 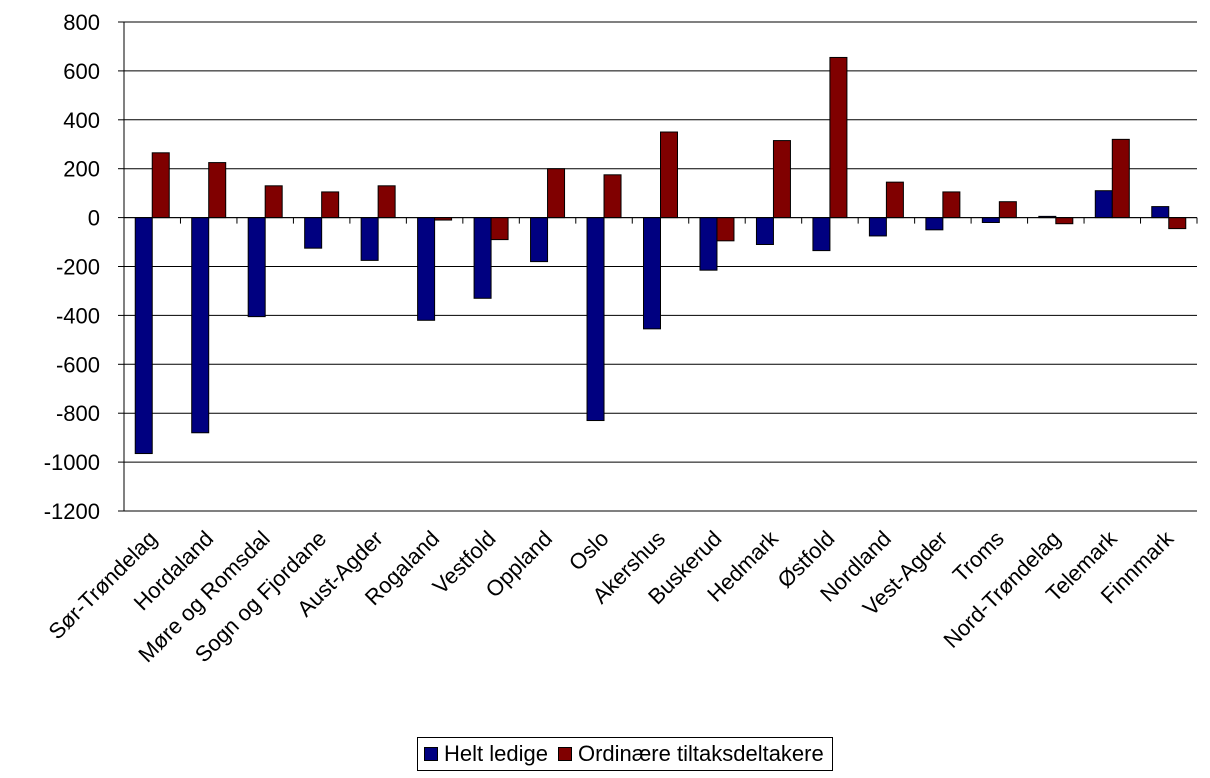 I want to click on y-tick-label: -1000, so click(x=72, y=462).